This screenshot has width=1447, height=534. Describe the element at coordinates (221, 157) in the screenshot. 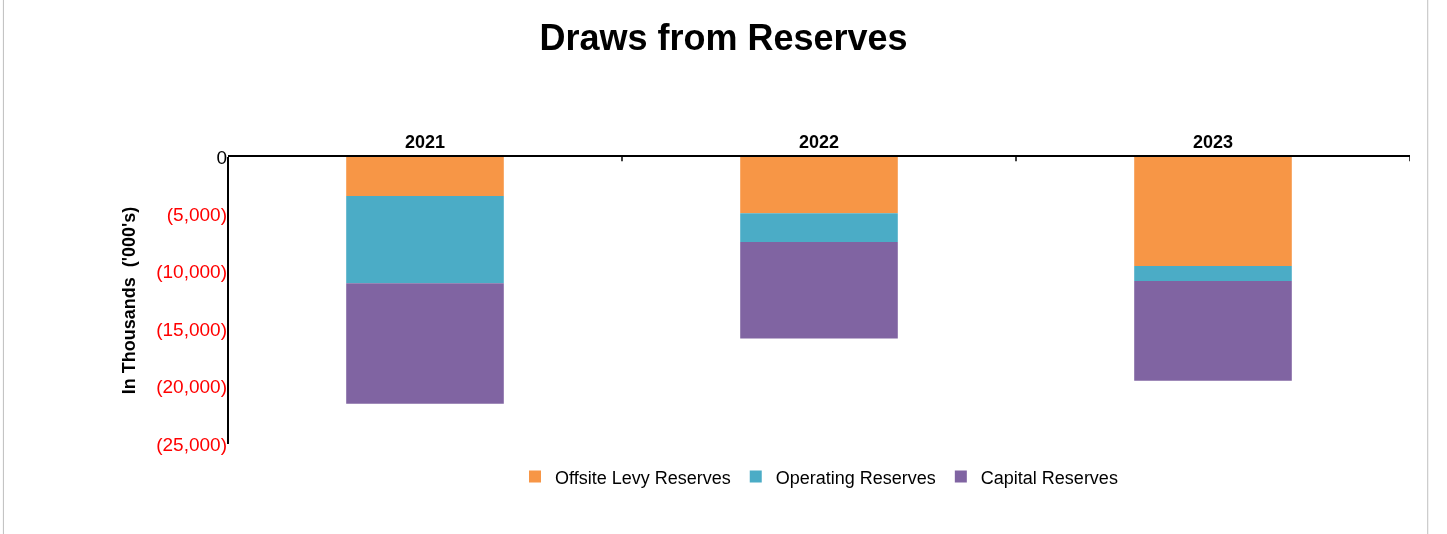

I see `y-tick-label: 0` at that location.